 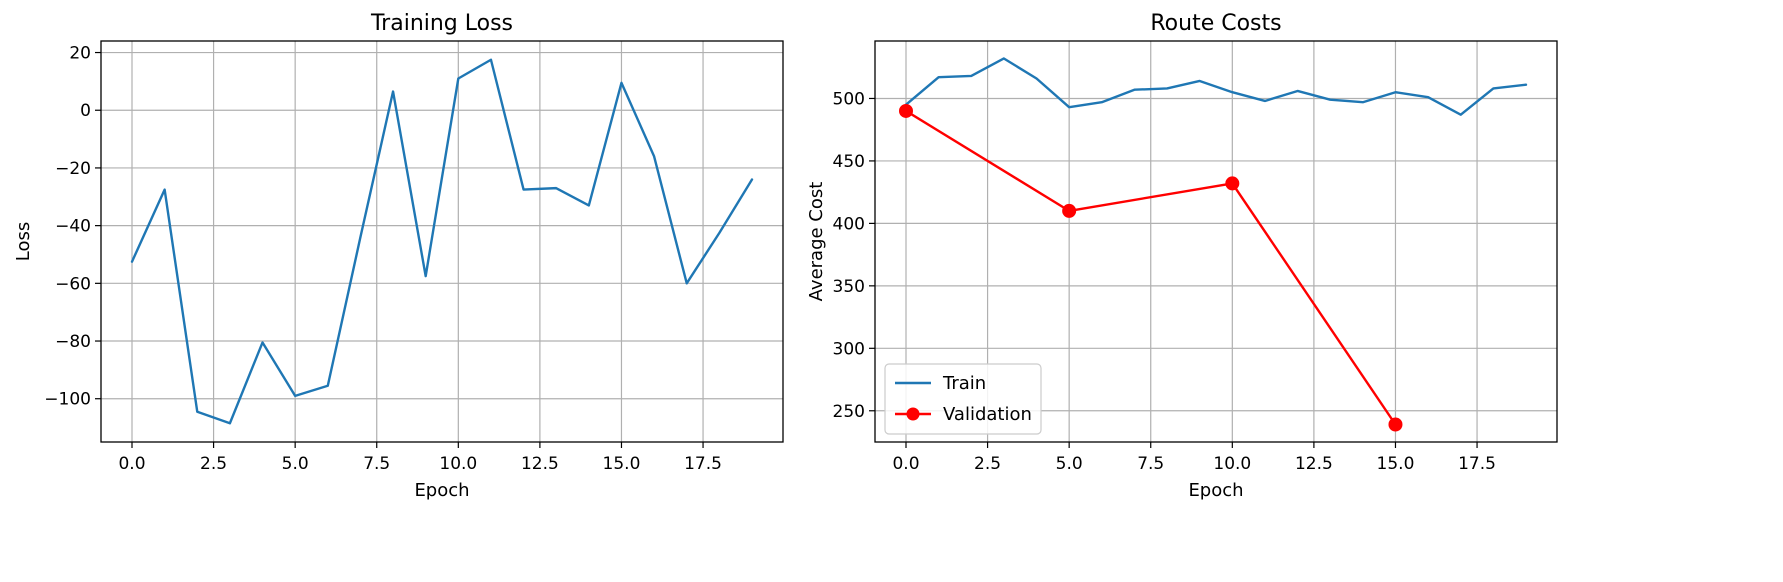 I want to click on route-costs-y-axis-label: Average Cost, so click(x=816, y=242).